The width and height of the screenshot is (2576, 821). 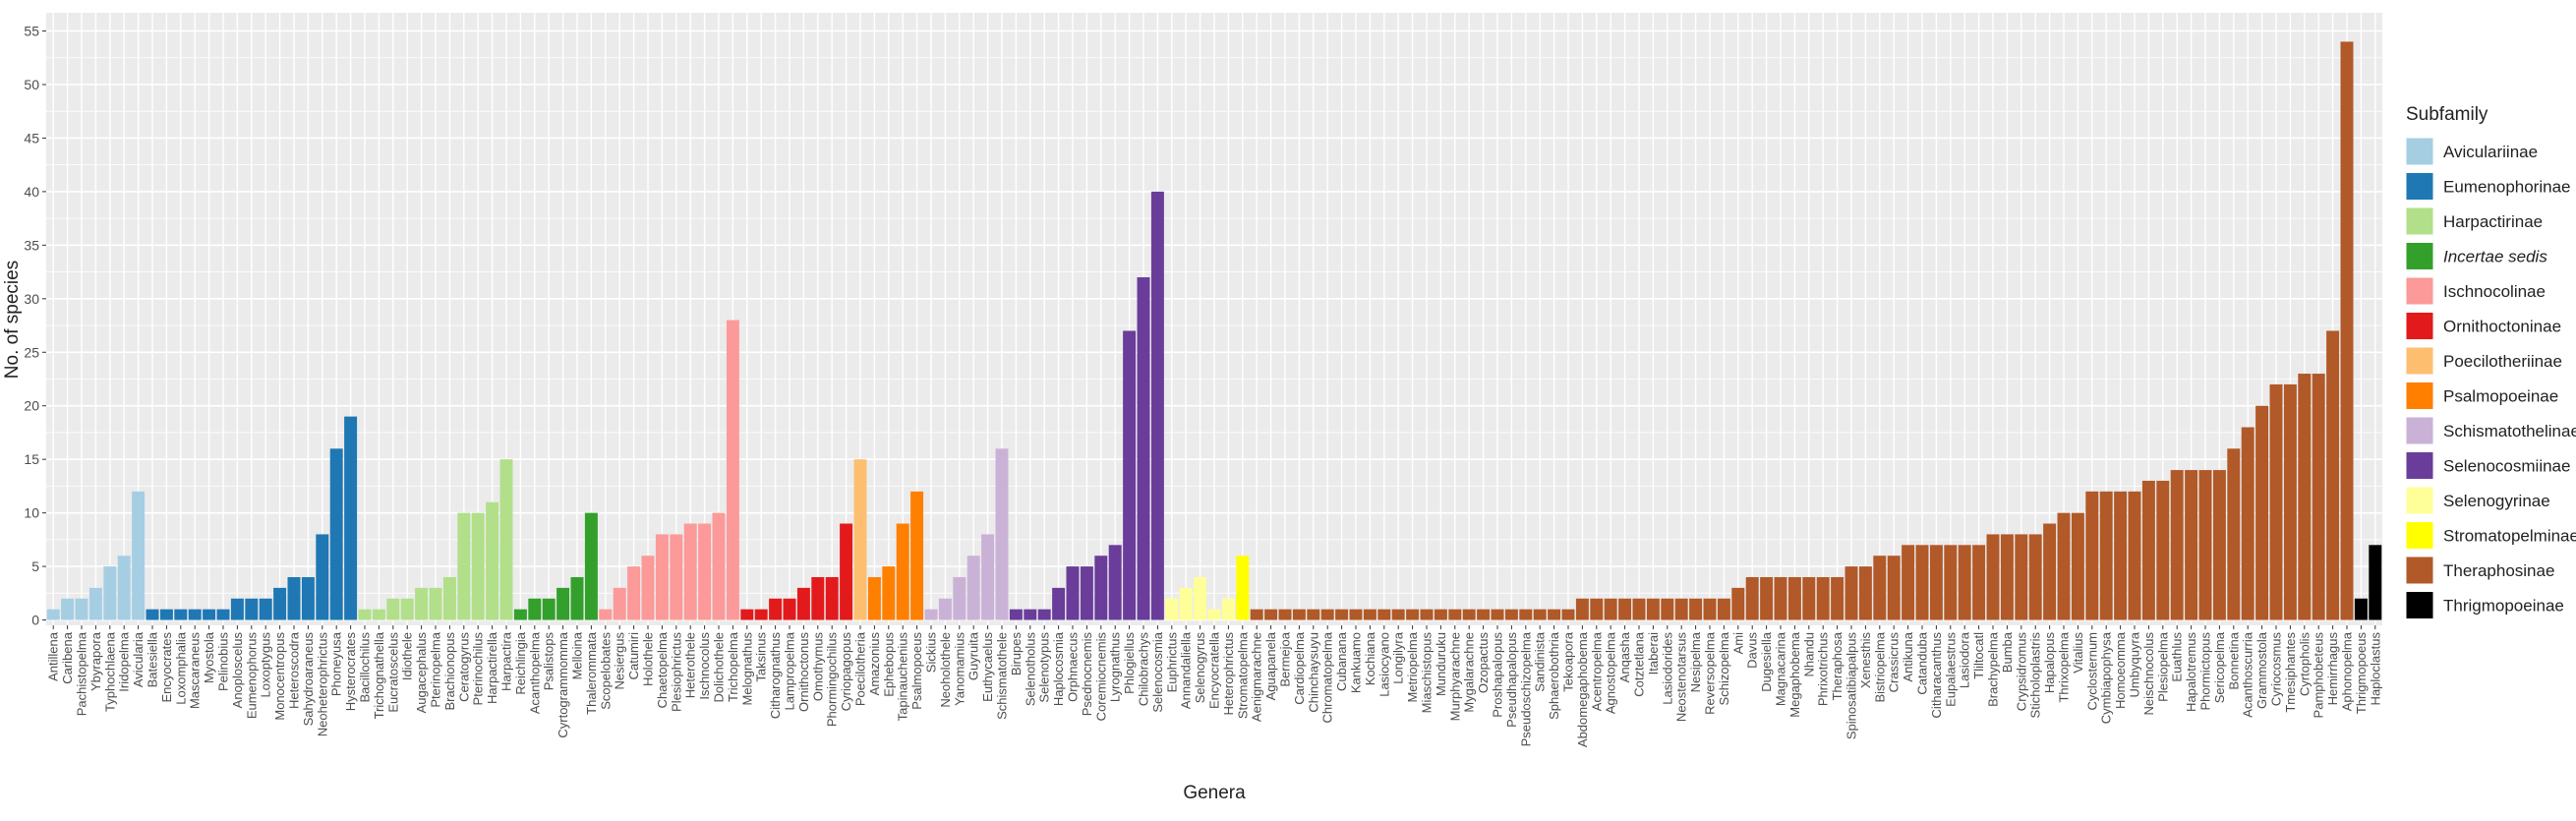 I want to click on x-tick-label: Schizopelma, so click(x=1724, y=668).